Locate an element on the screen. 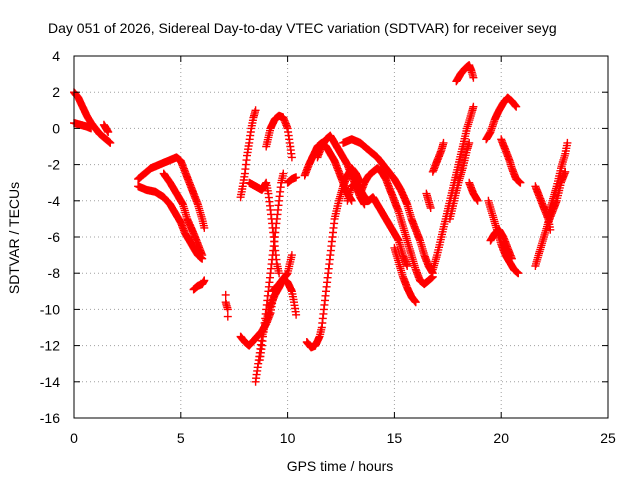 The image size is (640, 480). y-tick-label: -14 is located at coordinates (50, 382).